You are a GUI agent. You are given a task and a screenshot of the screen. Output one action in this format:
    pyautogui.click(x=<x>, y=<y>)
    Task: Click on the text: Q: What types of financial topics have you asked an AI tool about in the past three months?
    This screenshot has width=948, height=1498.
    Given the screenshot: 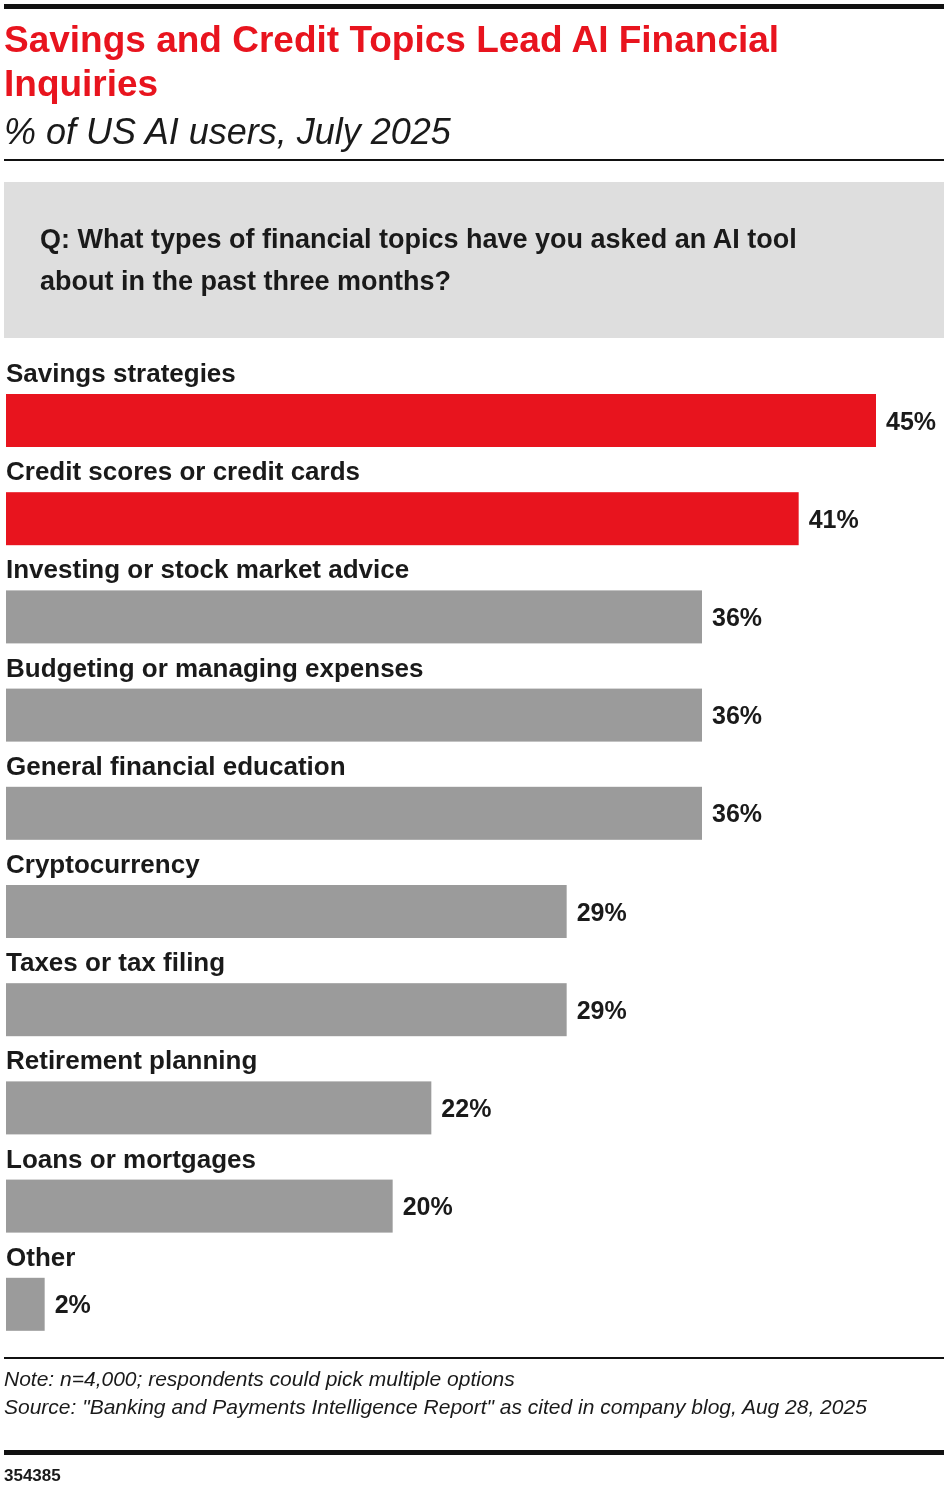 What is the action you would take?
    pyautogui.click(x=418, y=260)
    